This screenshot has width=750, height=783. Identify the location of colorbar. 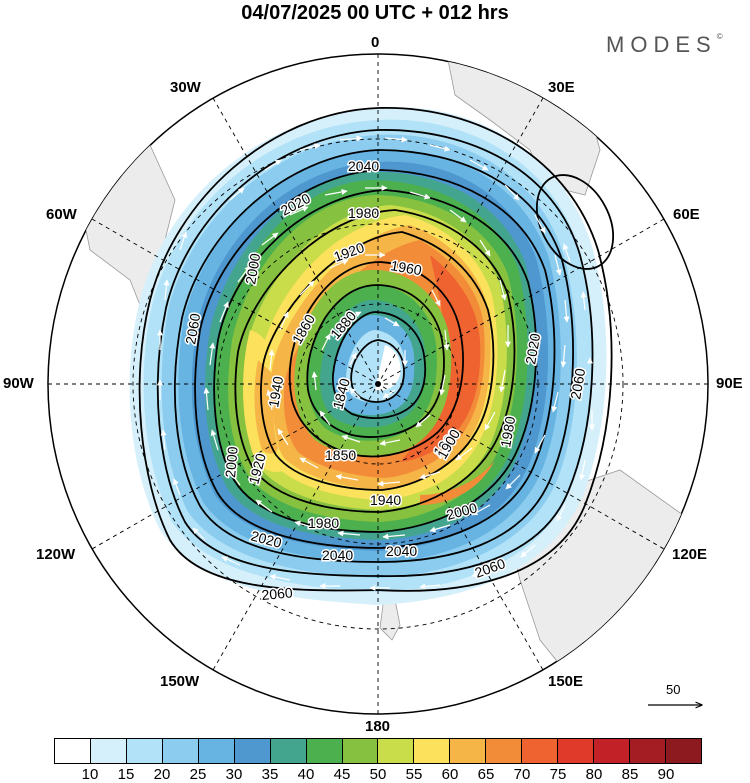
(378, 751).